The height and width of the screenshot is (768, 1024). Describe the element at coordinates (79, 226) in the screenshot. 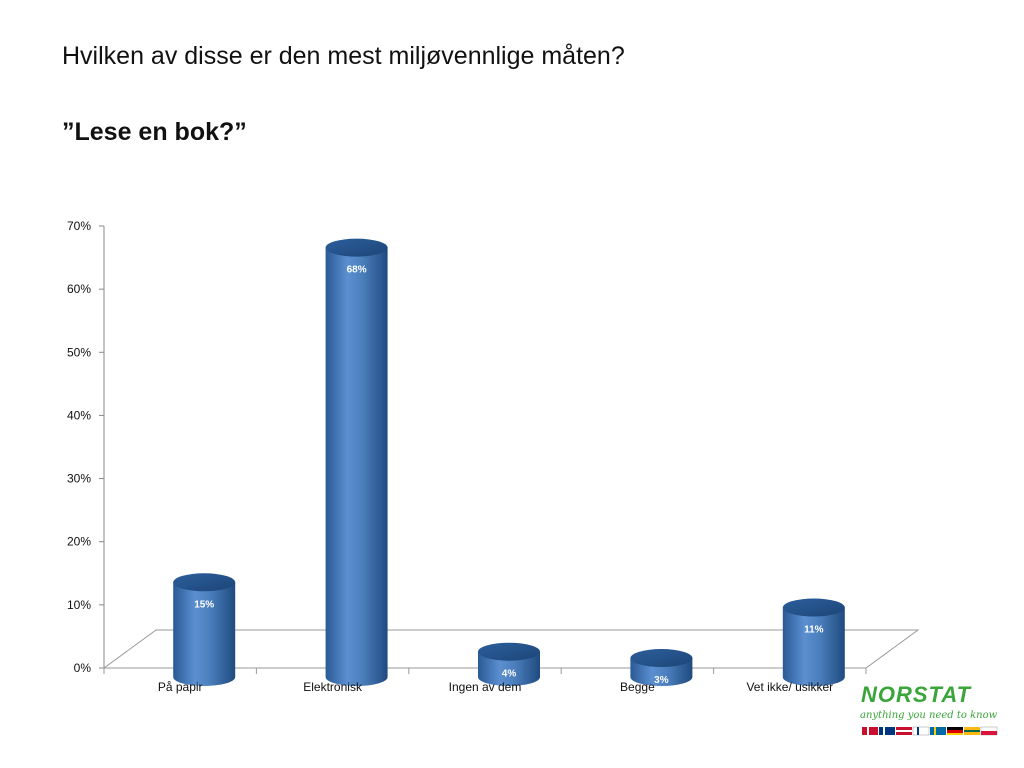

I see `y-tick-label: 70%` at that location.